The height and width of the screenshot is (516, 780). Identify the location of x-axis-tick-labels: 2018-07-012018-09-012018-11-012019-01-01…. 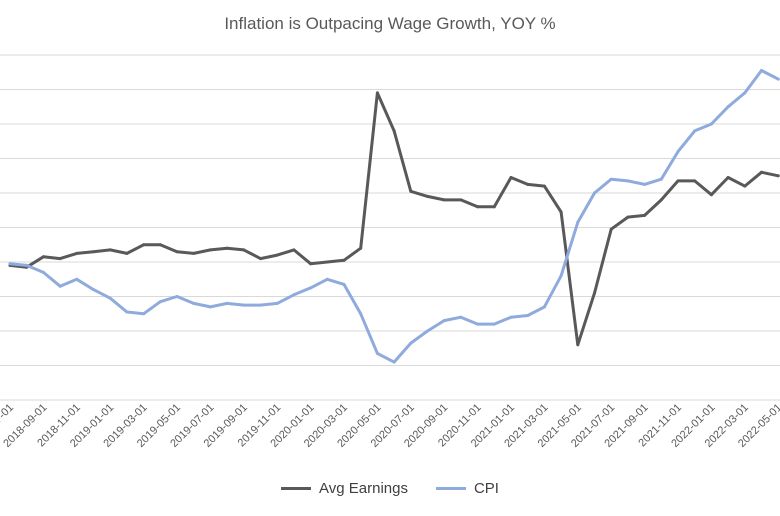
(390, 426).